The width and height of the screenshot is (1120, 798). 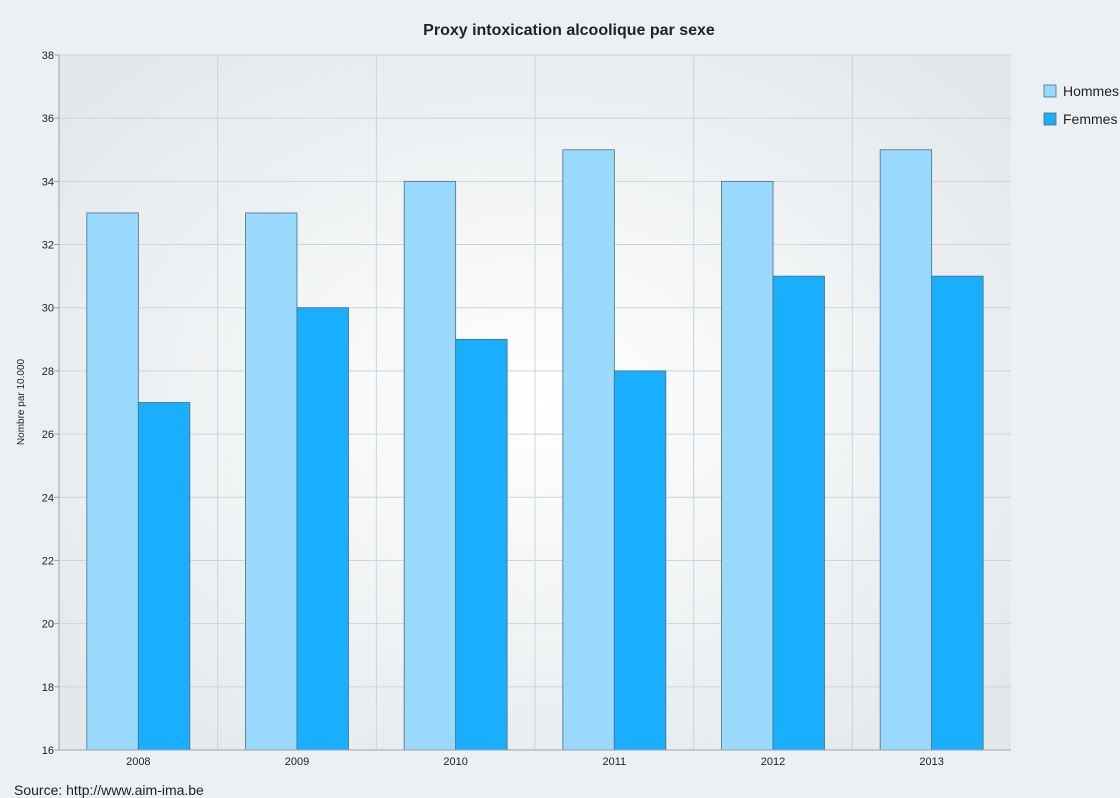 What do you see at coordinates (1081, 105) in the screenshot?
I see `legend: Hommes Femmes` at bounding box center [1081, 105].